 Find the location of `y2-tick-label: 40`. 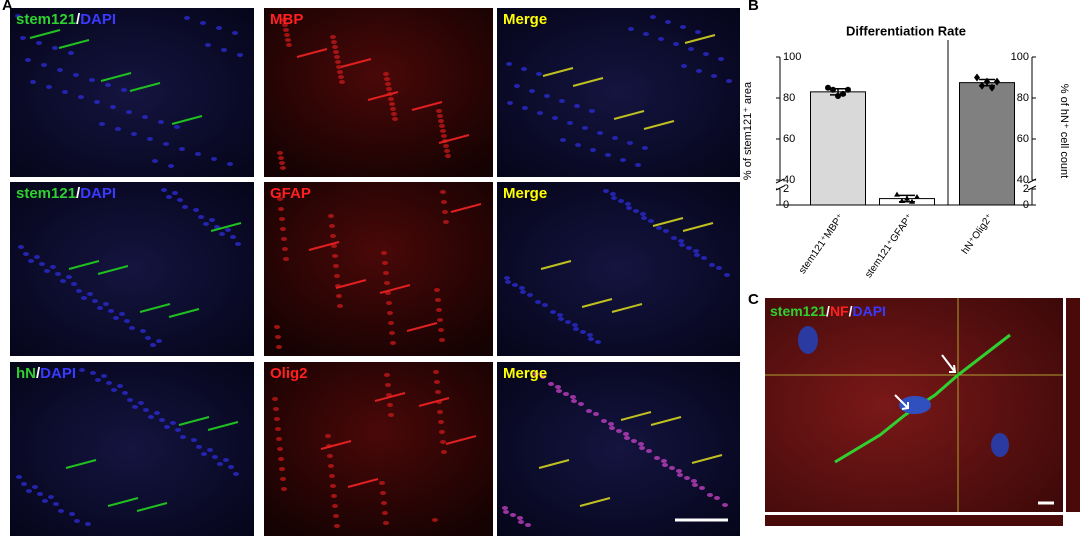

y2-tick-label: 40 is located at coordinates (1023, 180).